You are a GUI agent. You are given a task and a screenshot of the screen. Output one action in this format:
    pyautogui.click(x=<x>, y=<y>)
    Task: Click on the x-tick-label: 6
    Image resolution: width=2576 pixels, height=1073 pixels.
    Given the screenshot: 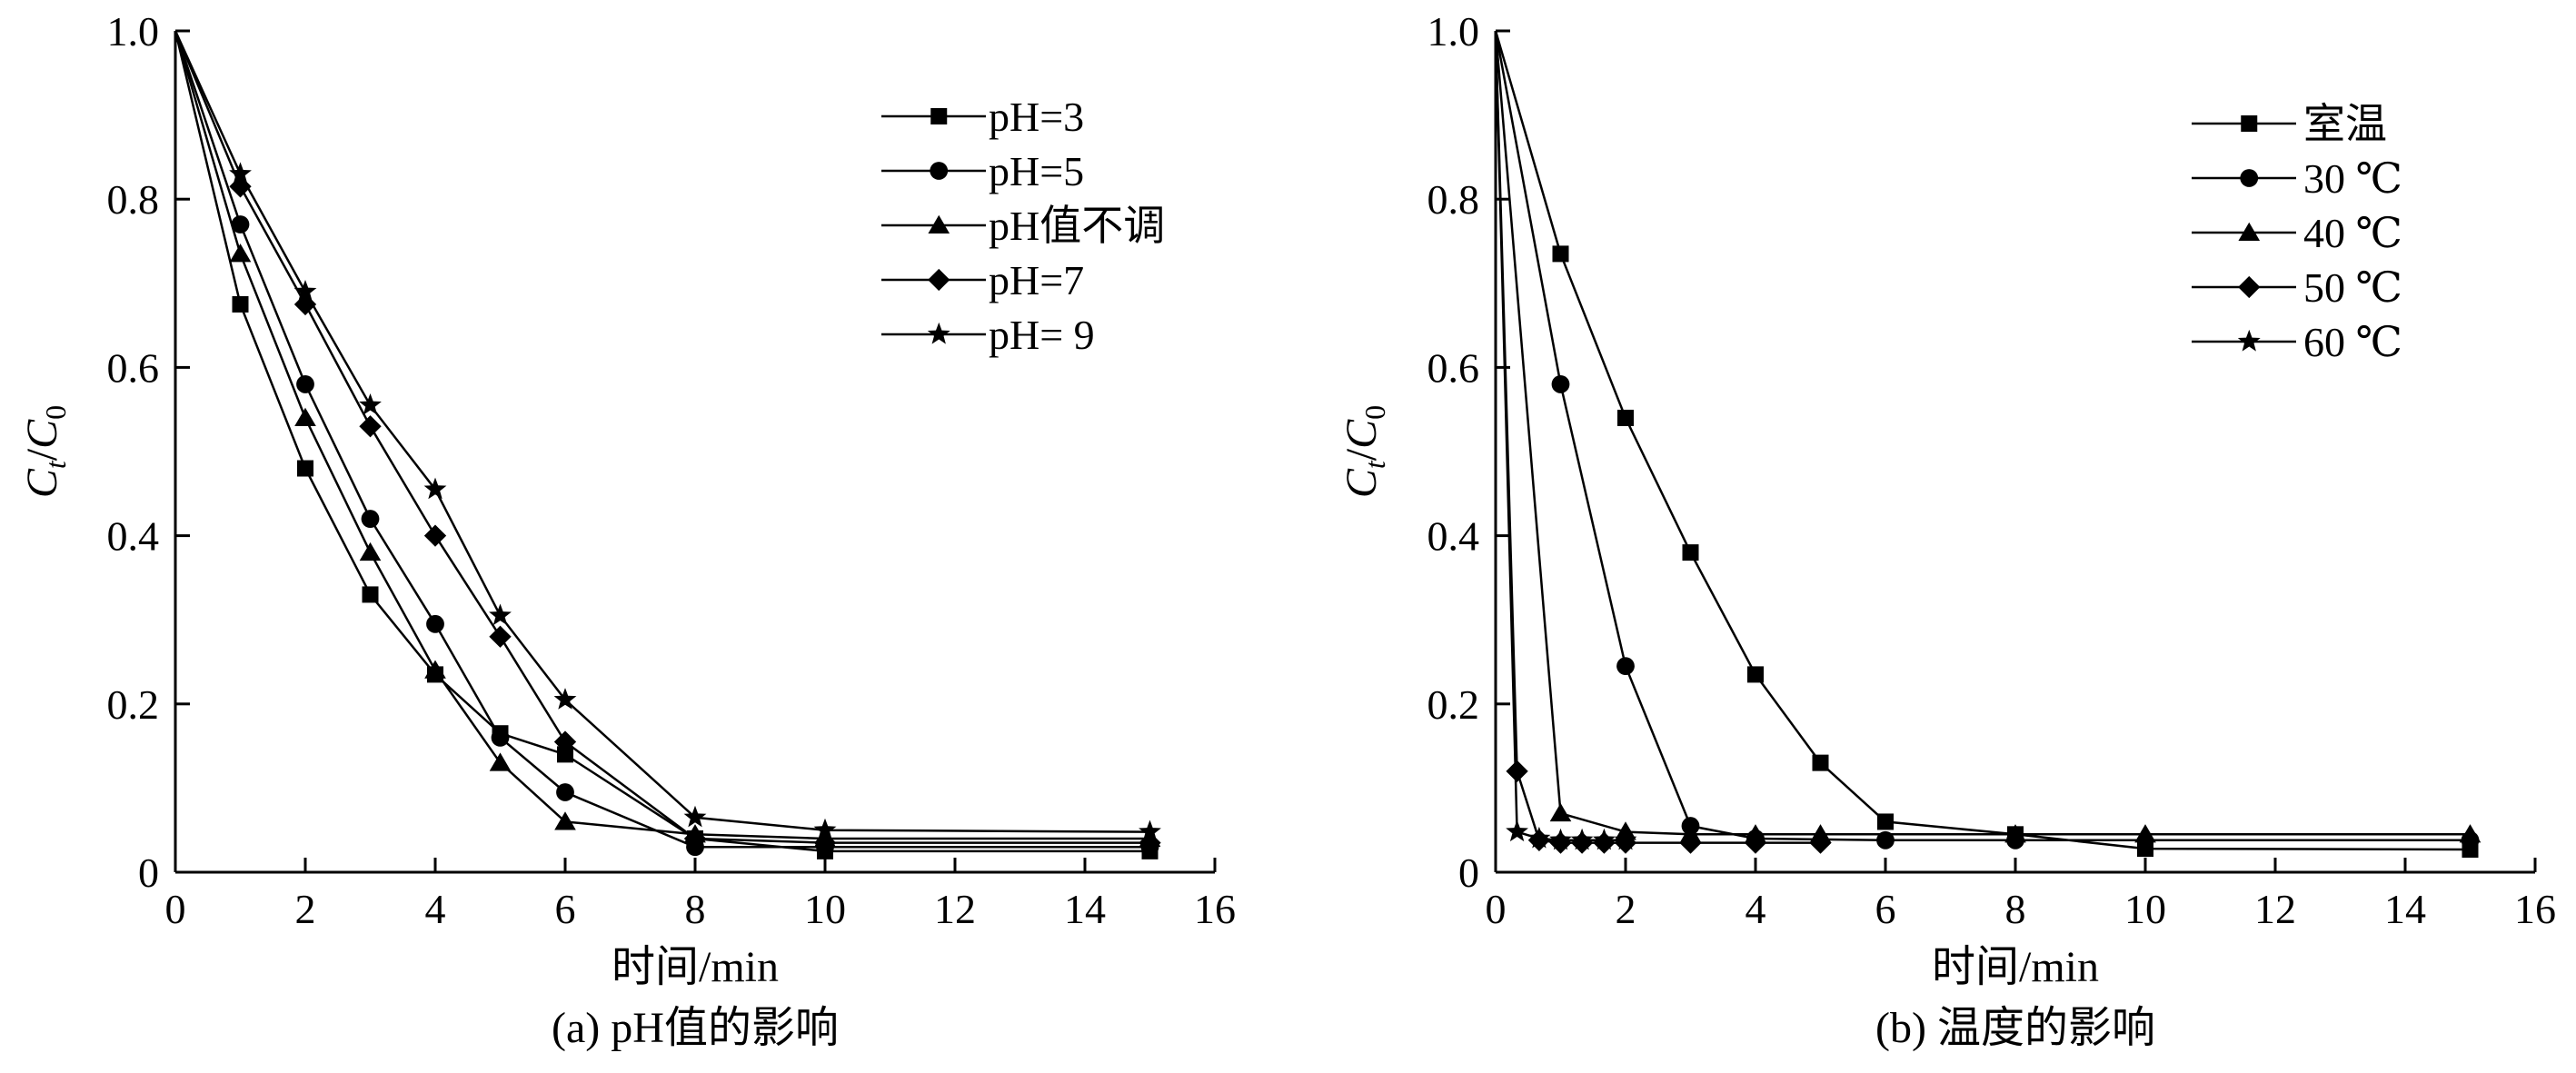 What is the action you would take?
    pyautogui.click(x=1885, y=909)
    